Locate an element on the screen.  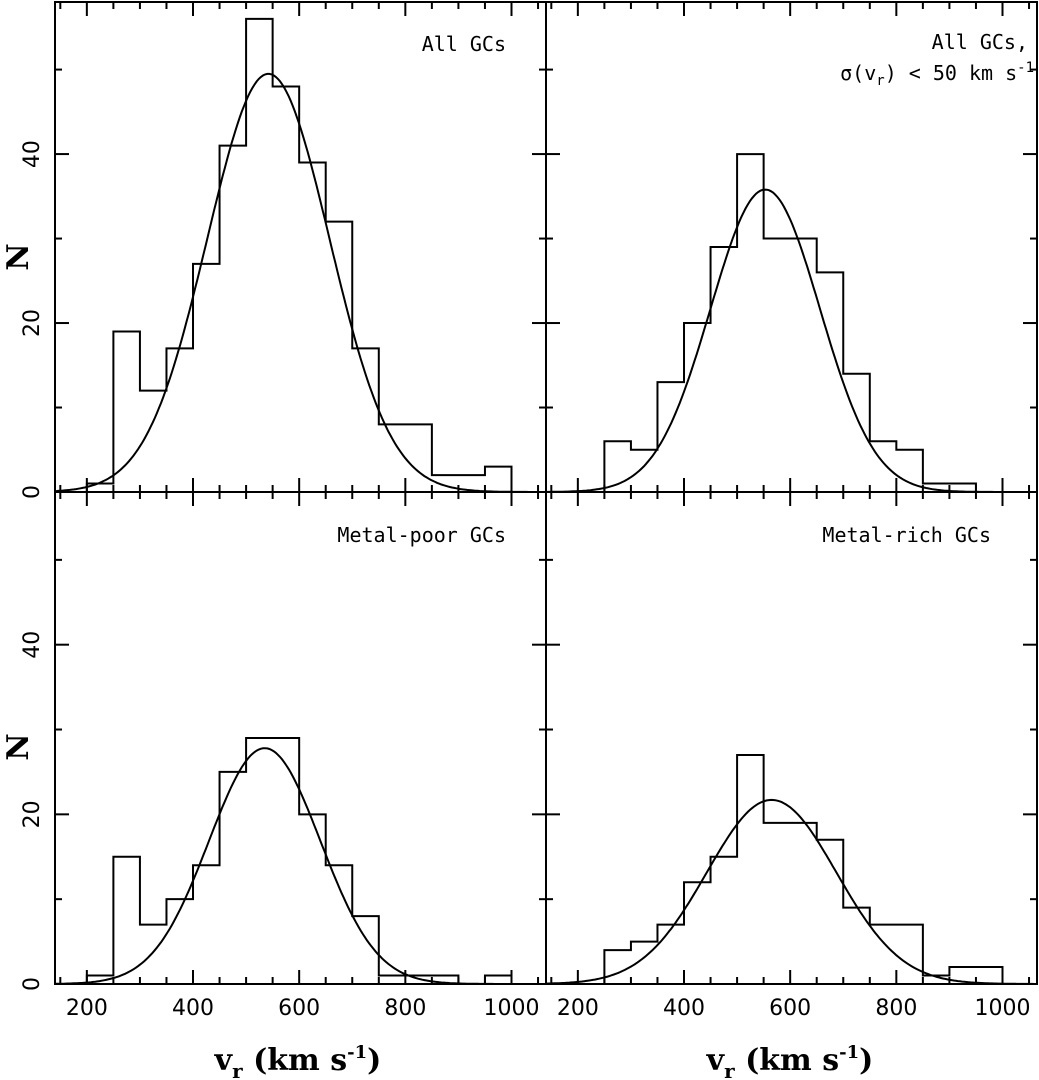
panel-label-line1: All GCs, is located at coordinates (980, 42).